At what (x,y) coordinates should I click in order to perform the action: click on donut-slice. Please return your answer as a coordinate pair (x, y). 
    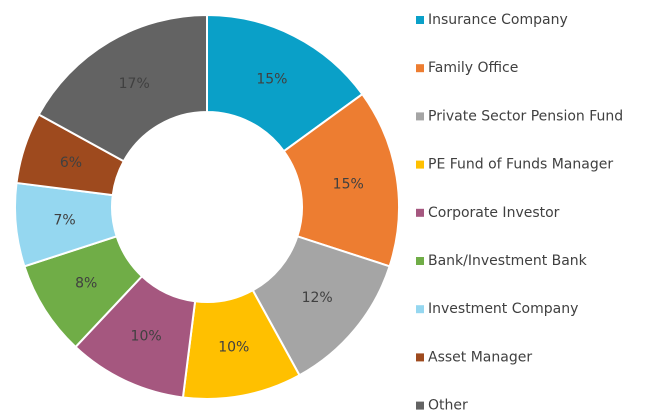
    Looking at the image, I should click on (122, 88).